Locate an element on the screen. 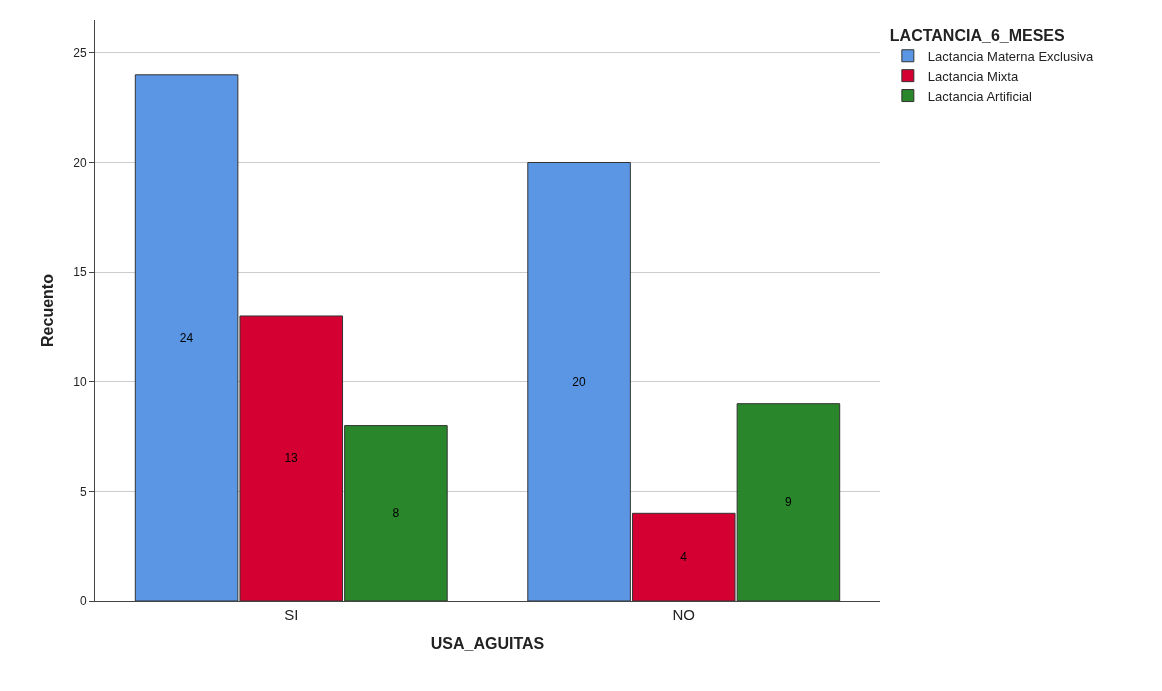 This screenshot has height=691, width=1162. legend-label: Lactancia Materna Exclusiva is located at coordinates (1011, 56).